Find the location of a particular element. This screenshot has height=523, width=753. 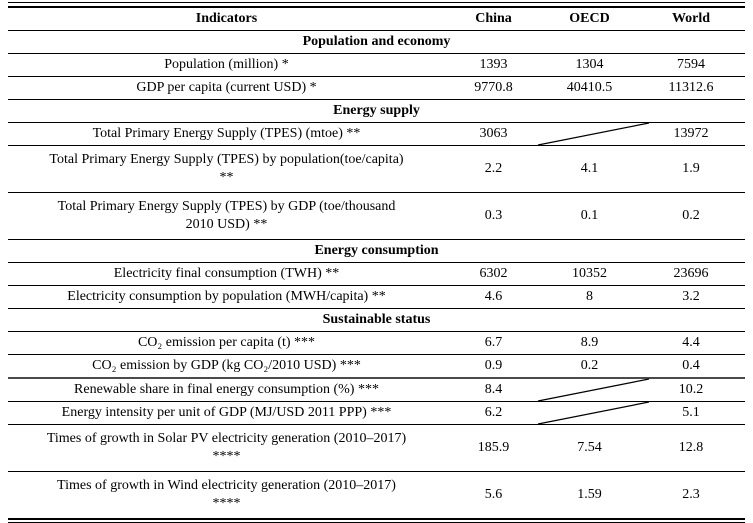

value-cell-oecd: 40410.5 is located at coordinates (589, 87).